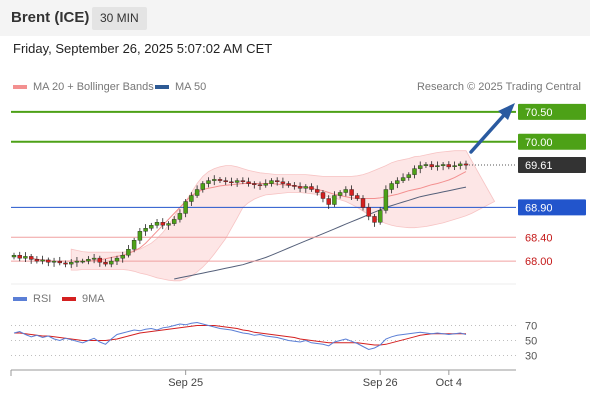 Image resolution: width=590 pixels, height=400 pixels. What do you see at coordinates (539, 166) in the screenshot?
I see `last-price-label: 69.61` at bounding box center [539, 166].